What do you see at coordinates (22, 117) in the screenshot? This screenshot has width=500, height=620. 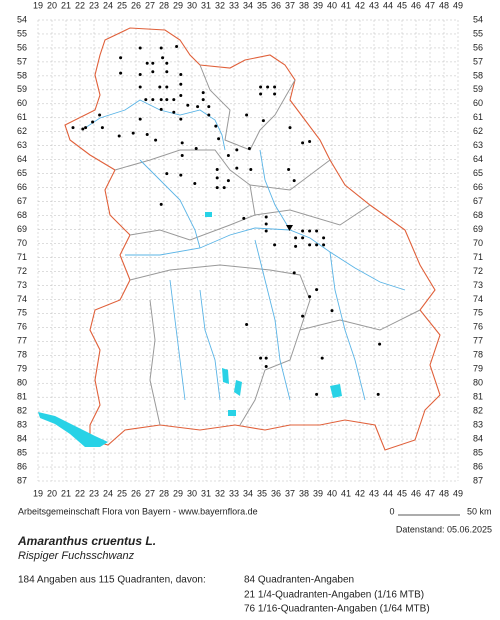 I see `row-label: 61` at bounding box center [22, 117].